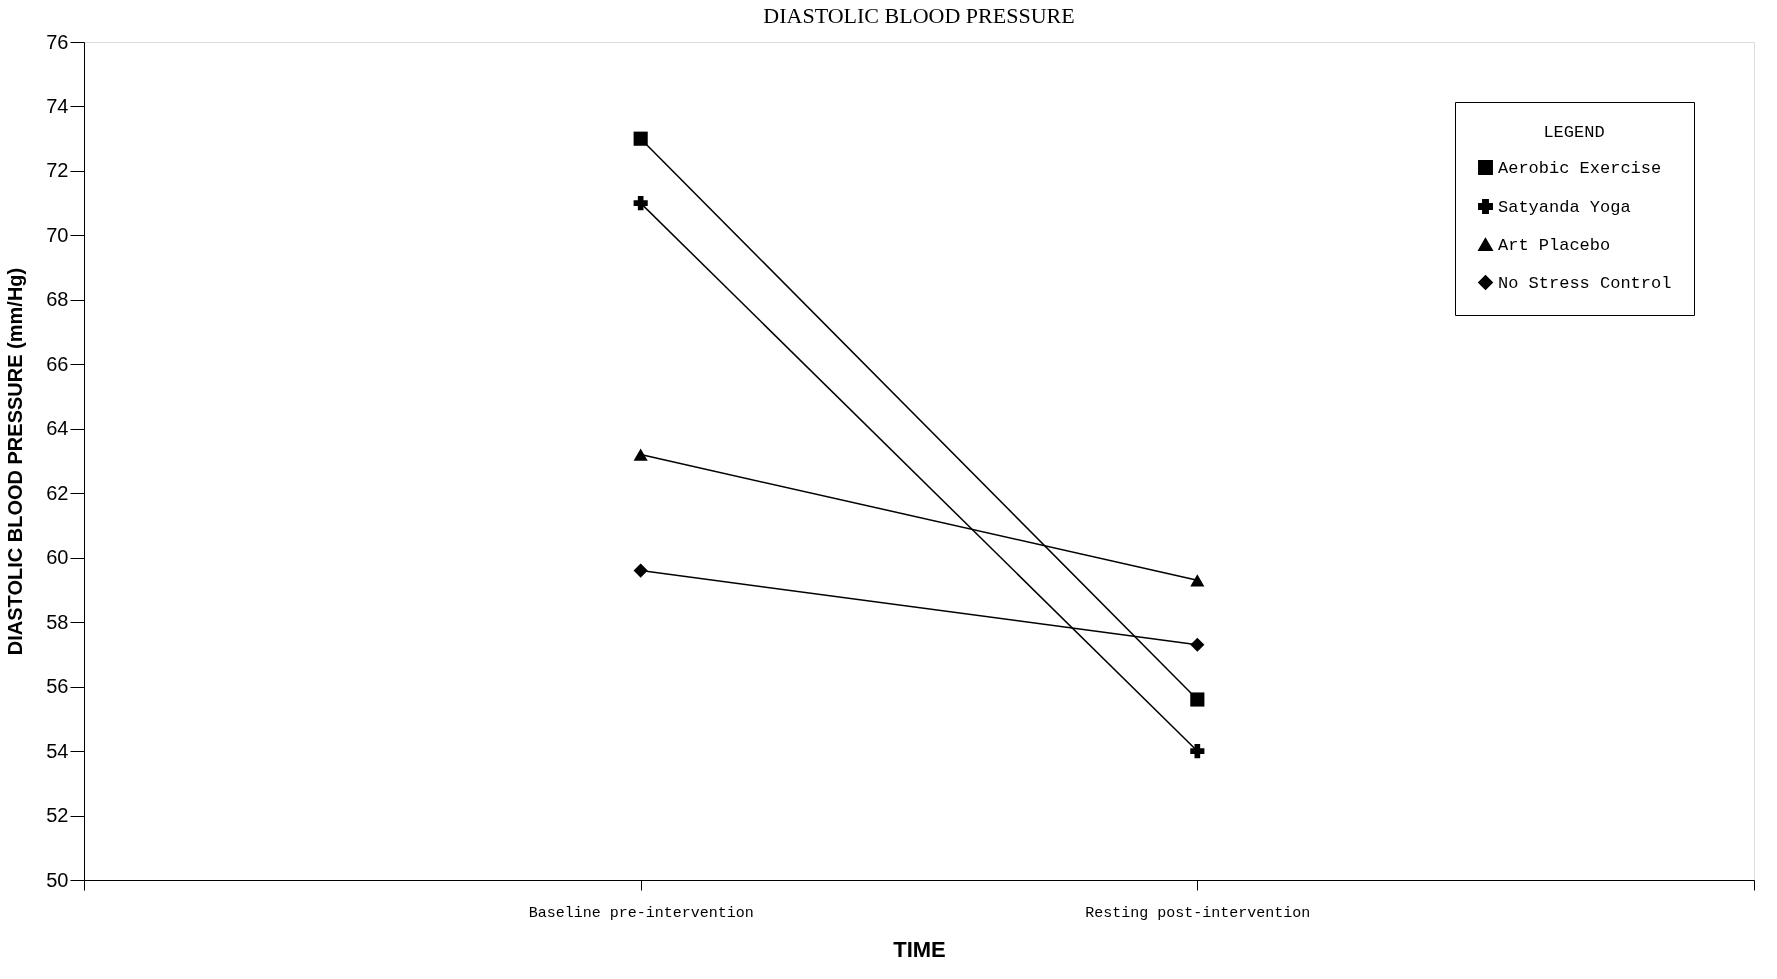 This screenshot has width=1777, height=979. I want to click on legend-label: No Stress Control, so click(1585, 283).